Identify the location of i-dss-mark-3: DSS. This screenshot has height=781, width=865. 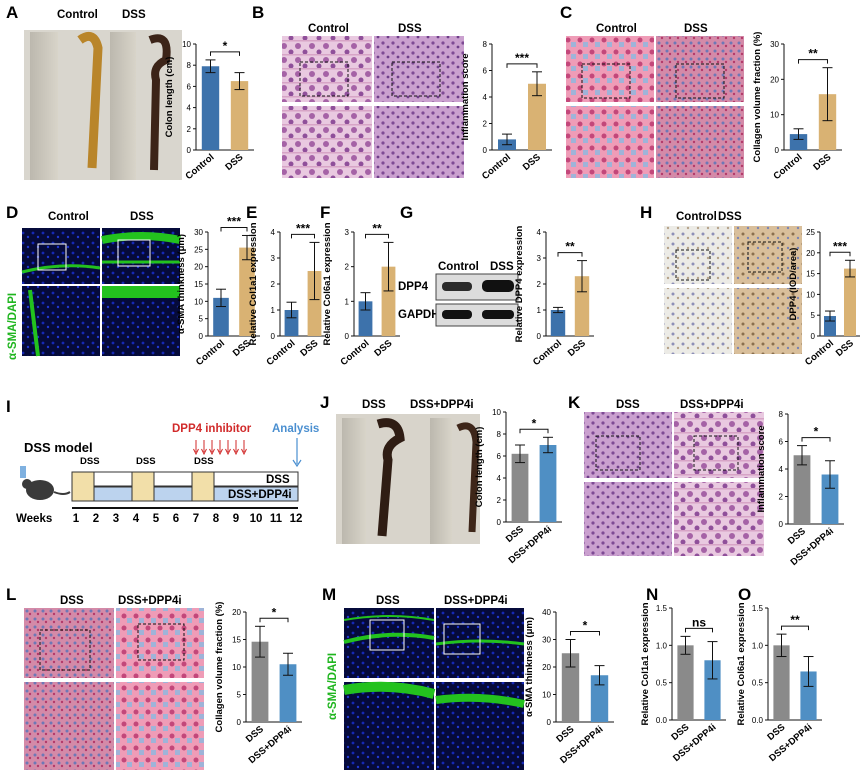
(204, 461).